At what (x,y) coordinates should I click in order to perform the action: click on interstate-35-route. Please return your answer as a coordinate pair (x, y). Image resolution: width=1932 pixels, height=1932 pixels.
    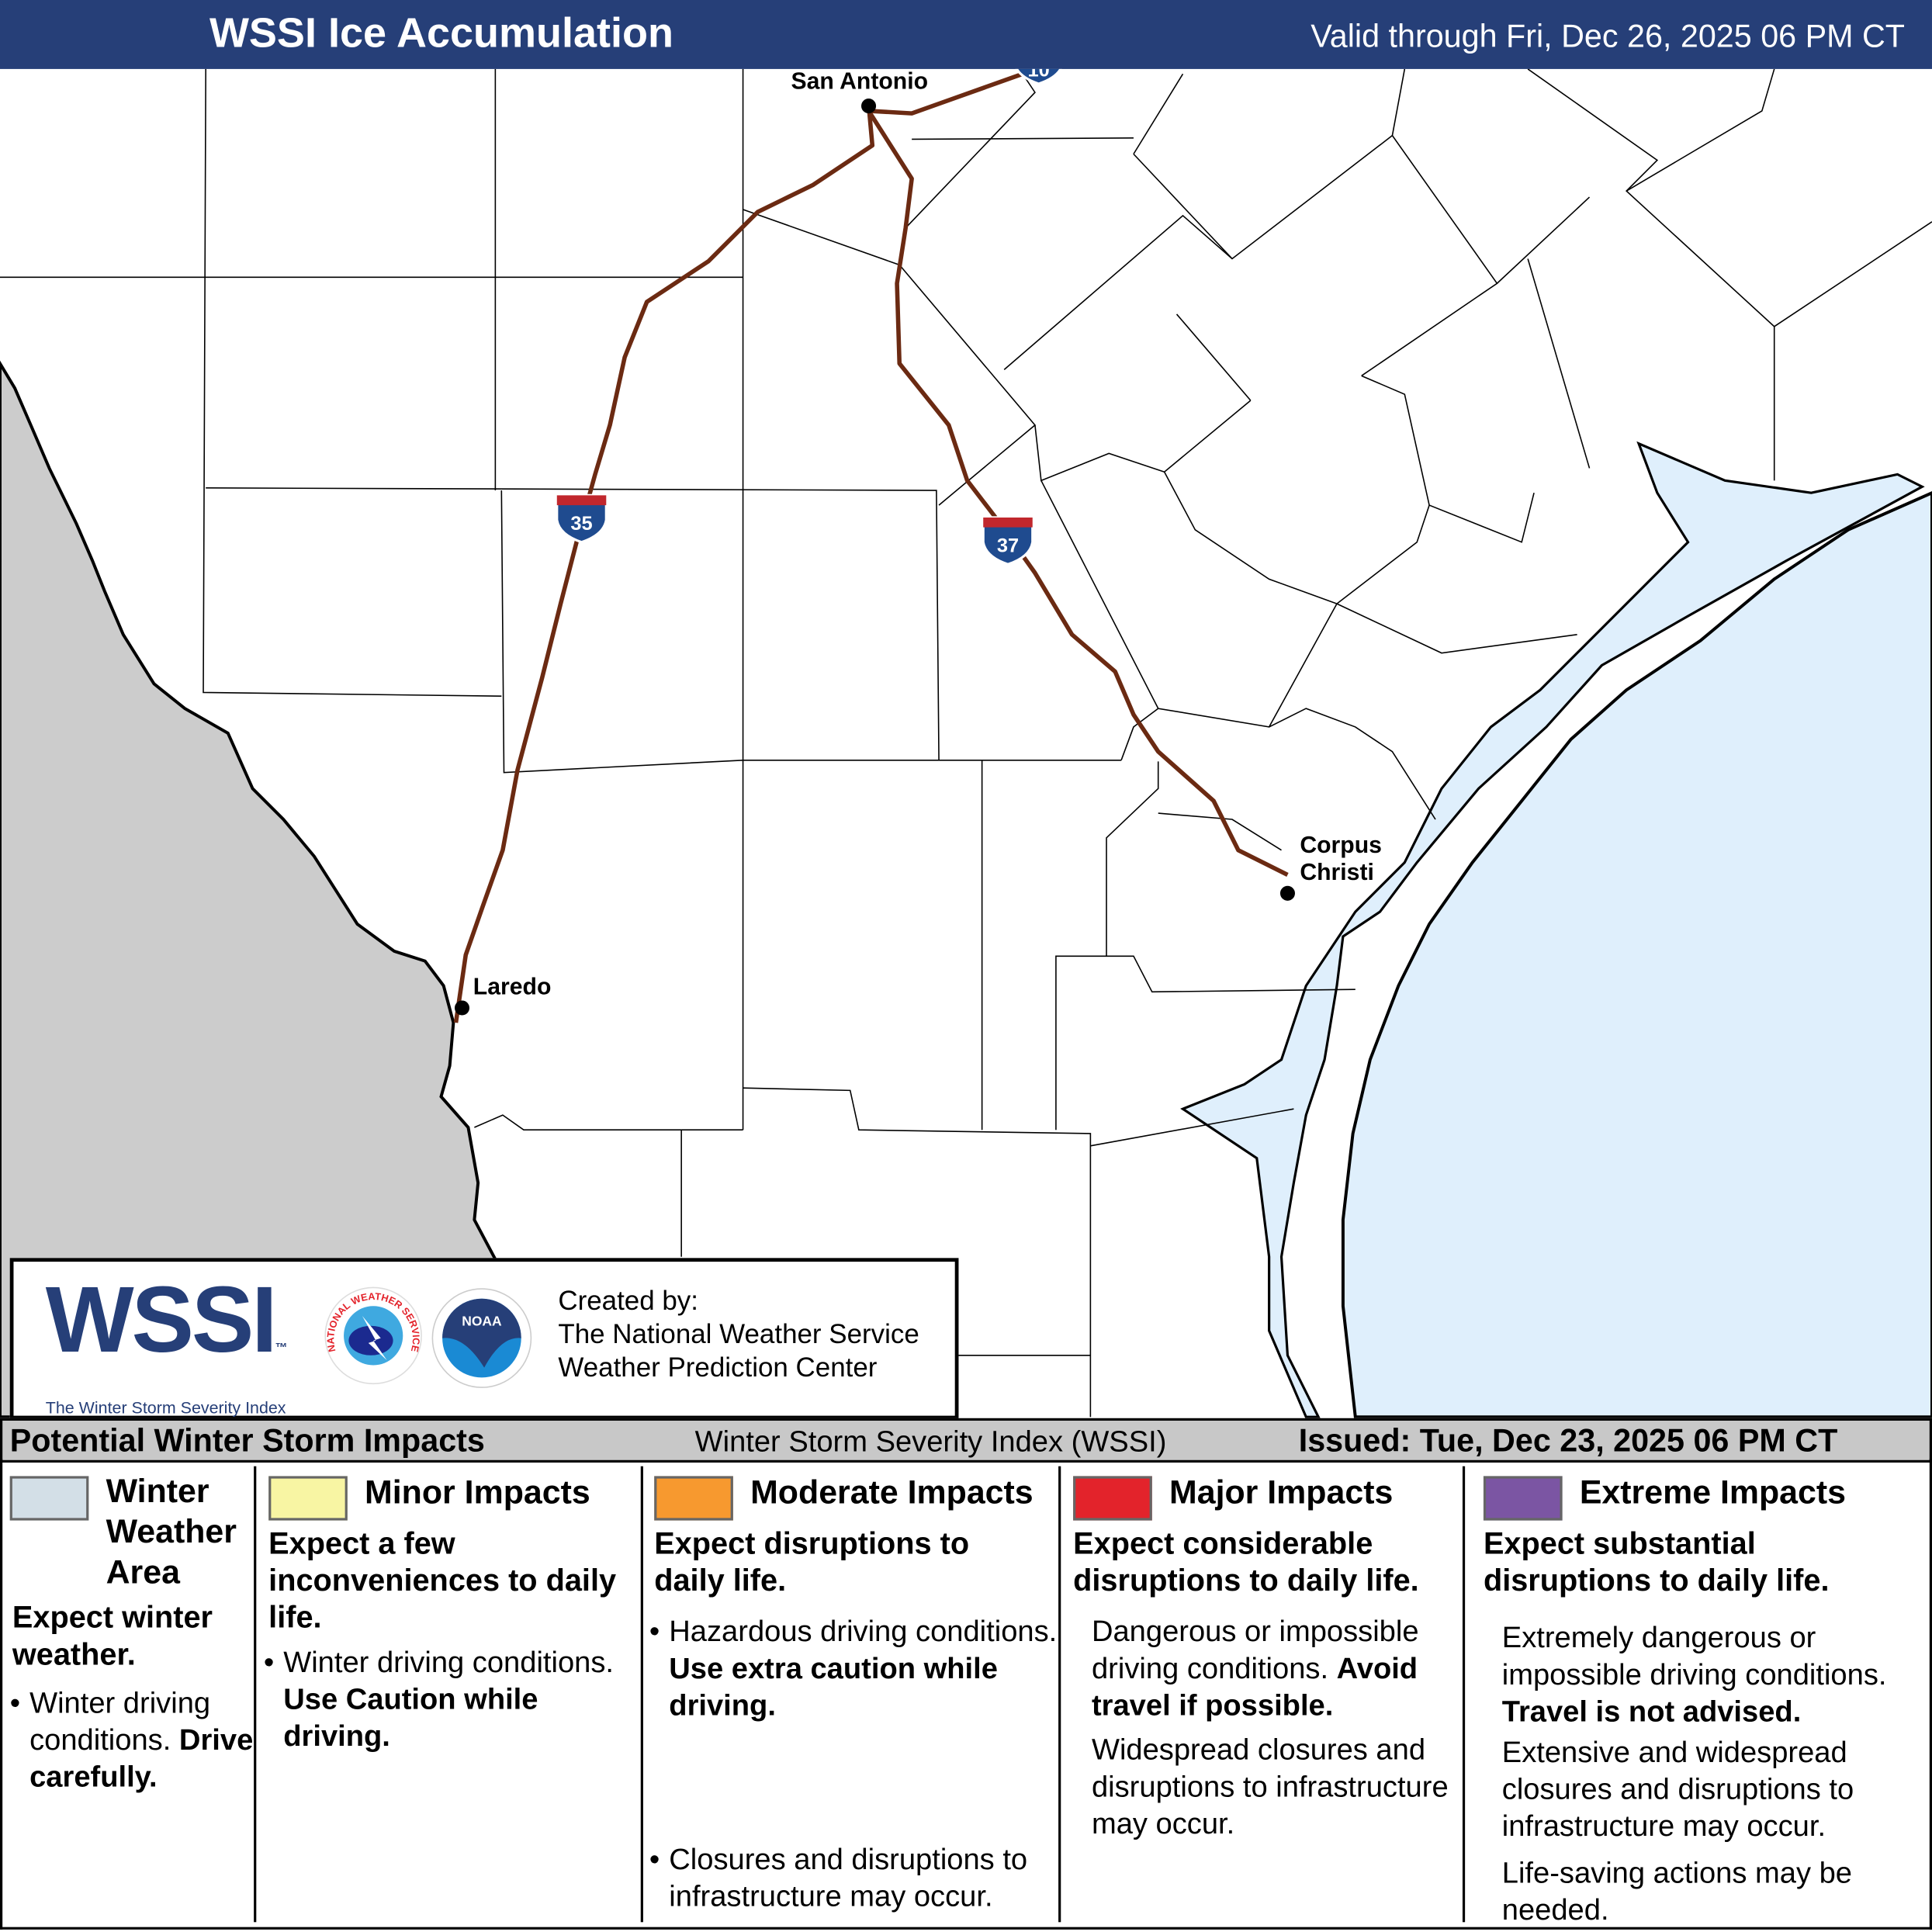
    Looking at the image, I should click on (664, 563).